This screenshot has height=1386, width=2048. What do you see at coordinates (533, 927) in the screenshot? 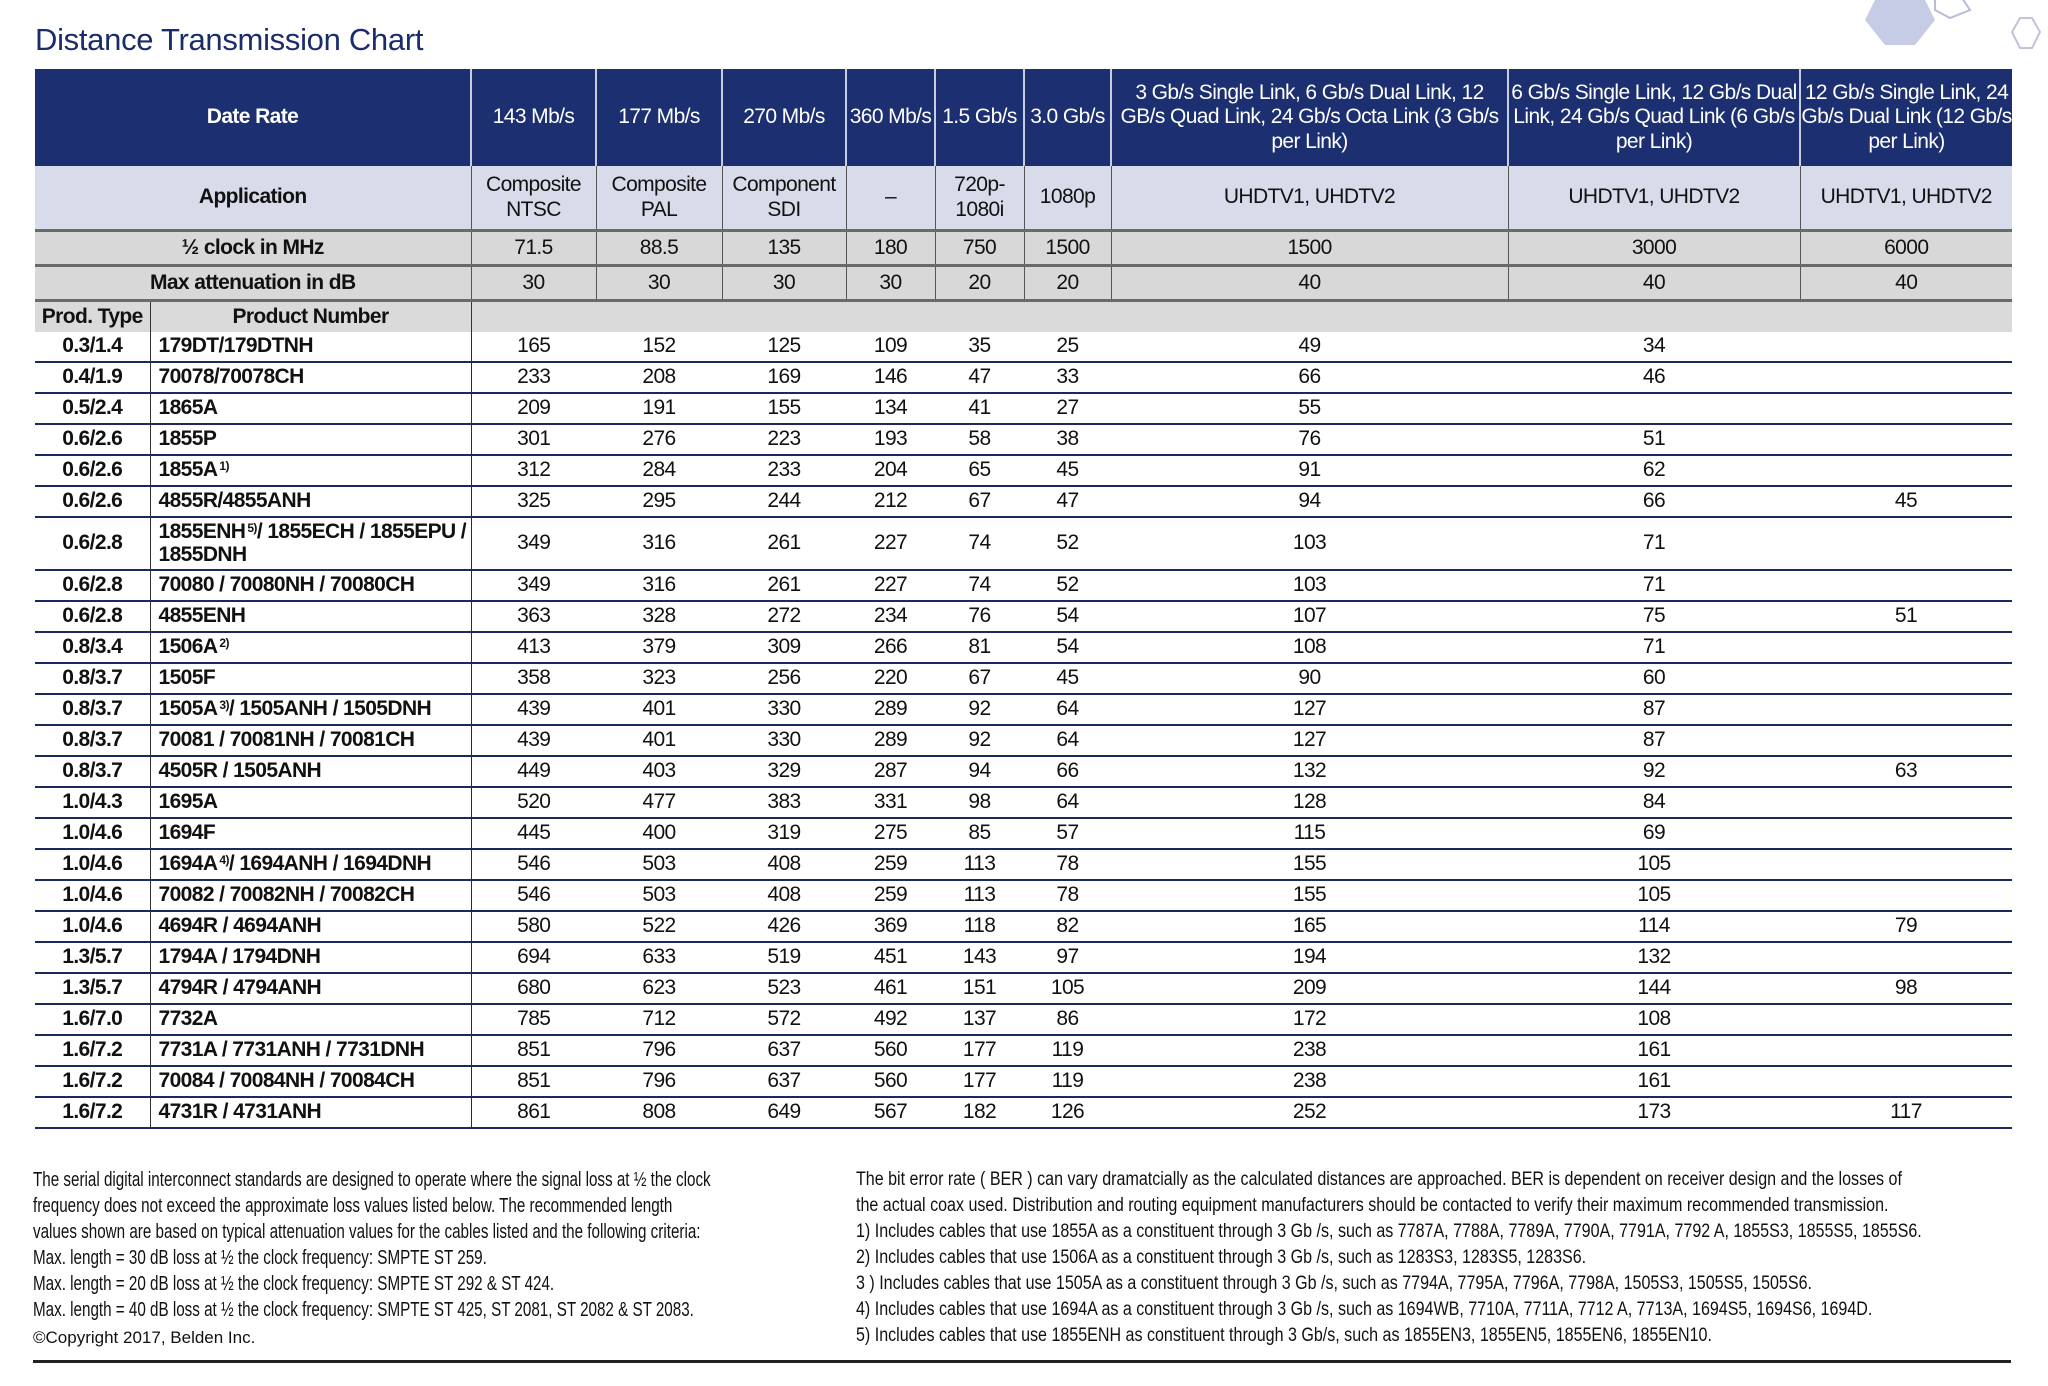
I see `distance-cell: 580` at bounding box center [533, 927].